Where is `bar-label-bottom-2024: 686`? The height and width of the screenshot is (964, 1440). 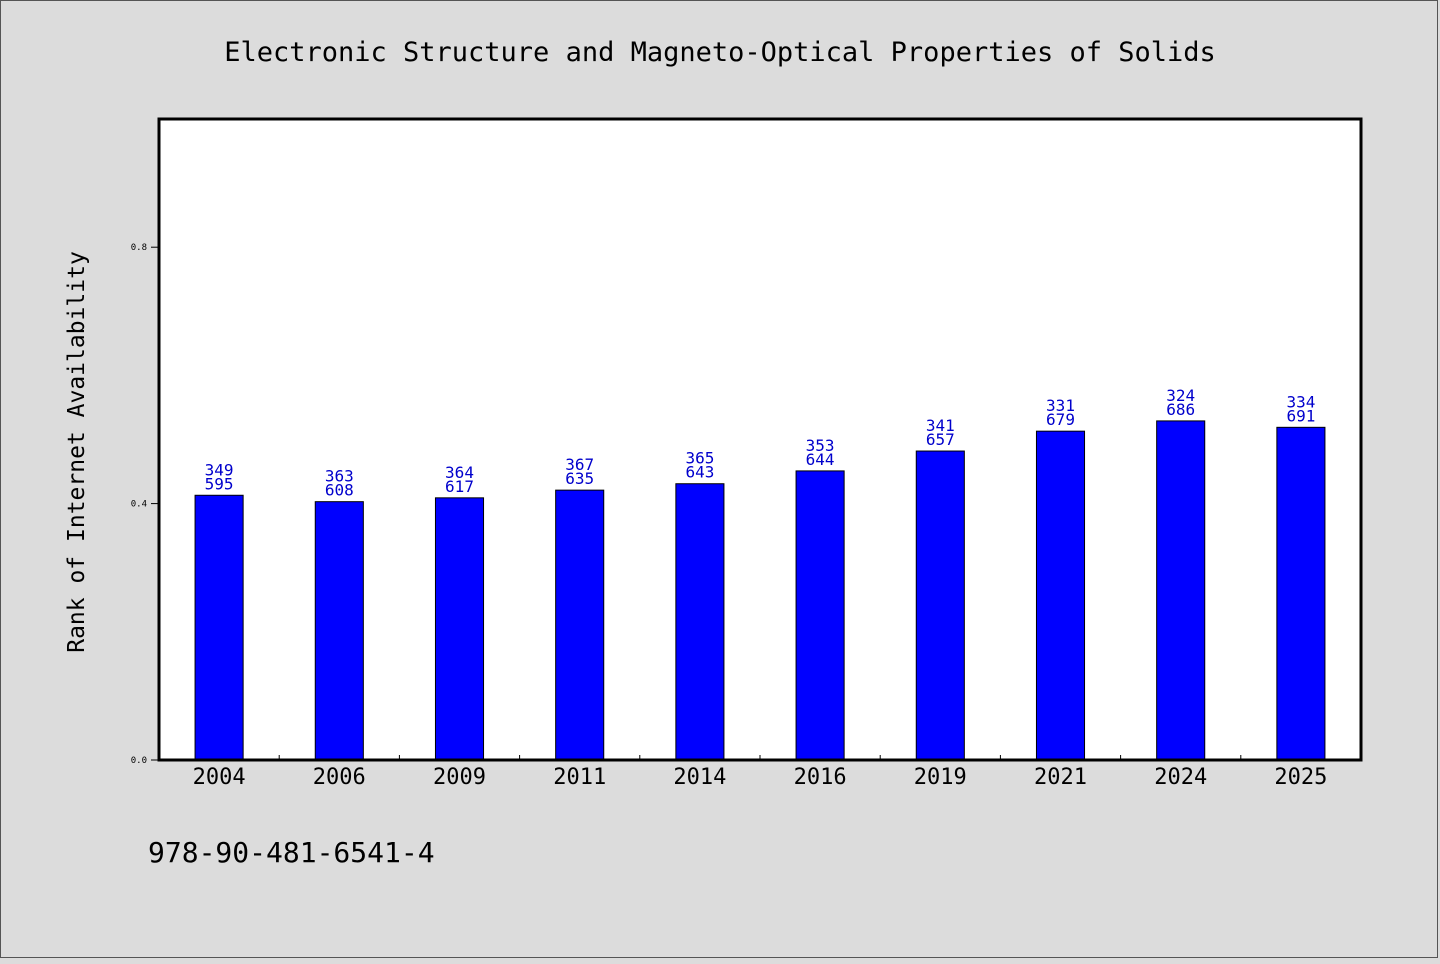
bar-label-bottom-2024: 686 is located at coordinates (1180, 409).